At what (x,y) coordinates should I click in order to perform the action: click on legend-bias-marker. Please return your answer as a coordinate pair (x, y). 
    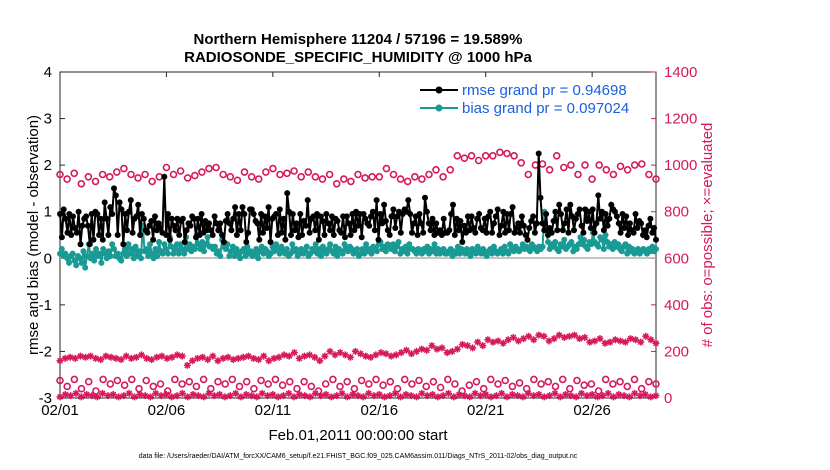
    Looking at the image, I should click on (439, 108).